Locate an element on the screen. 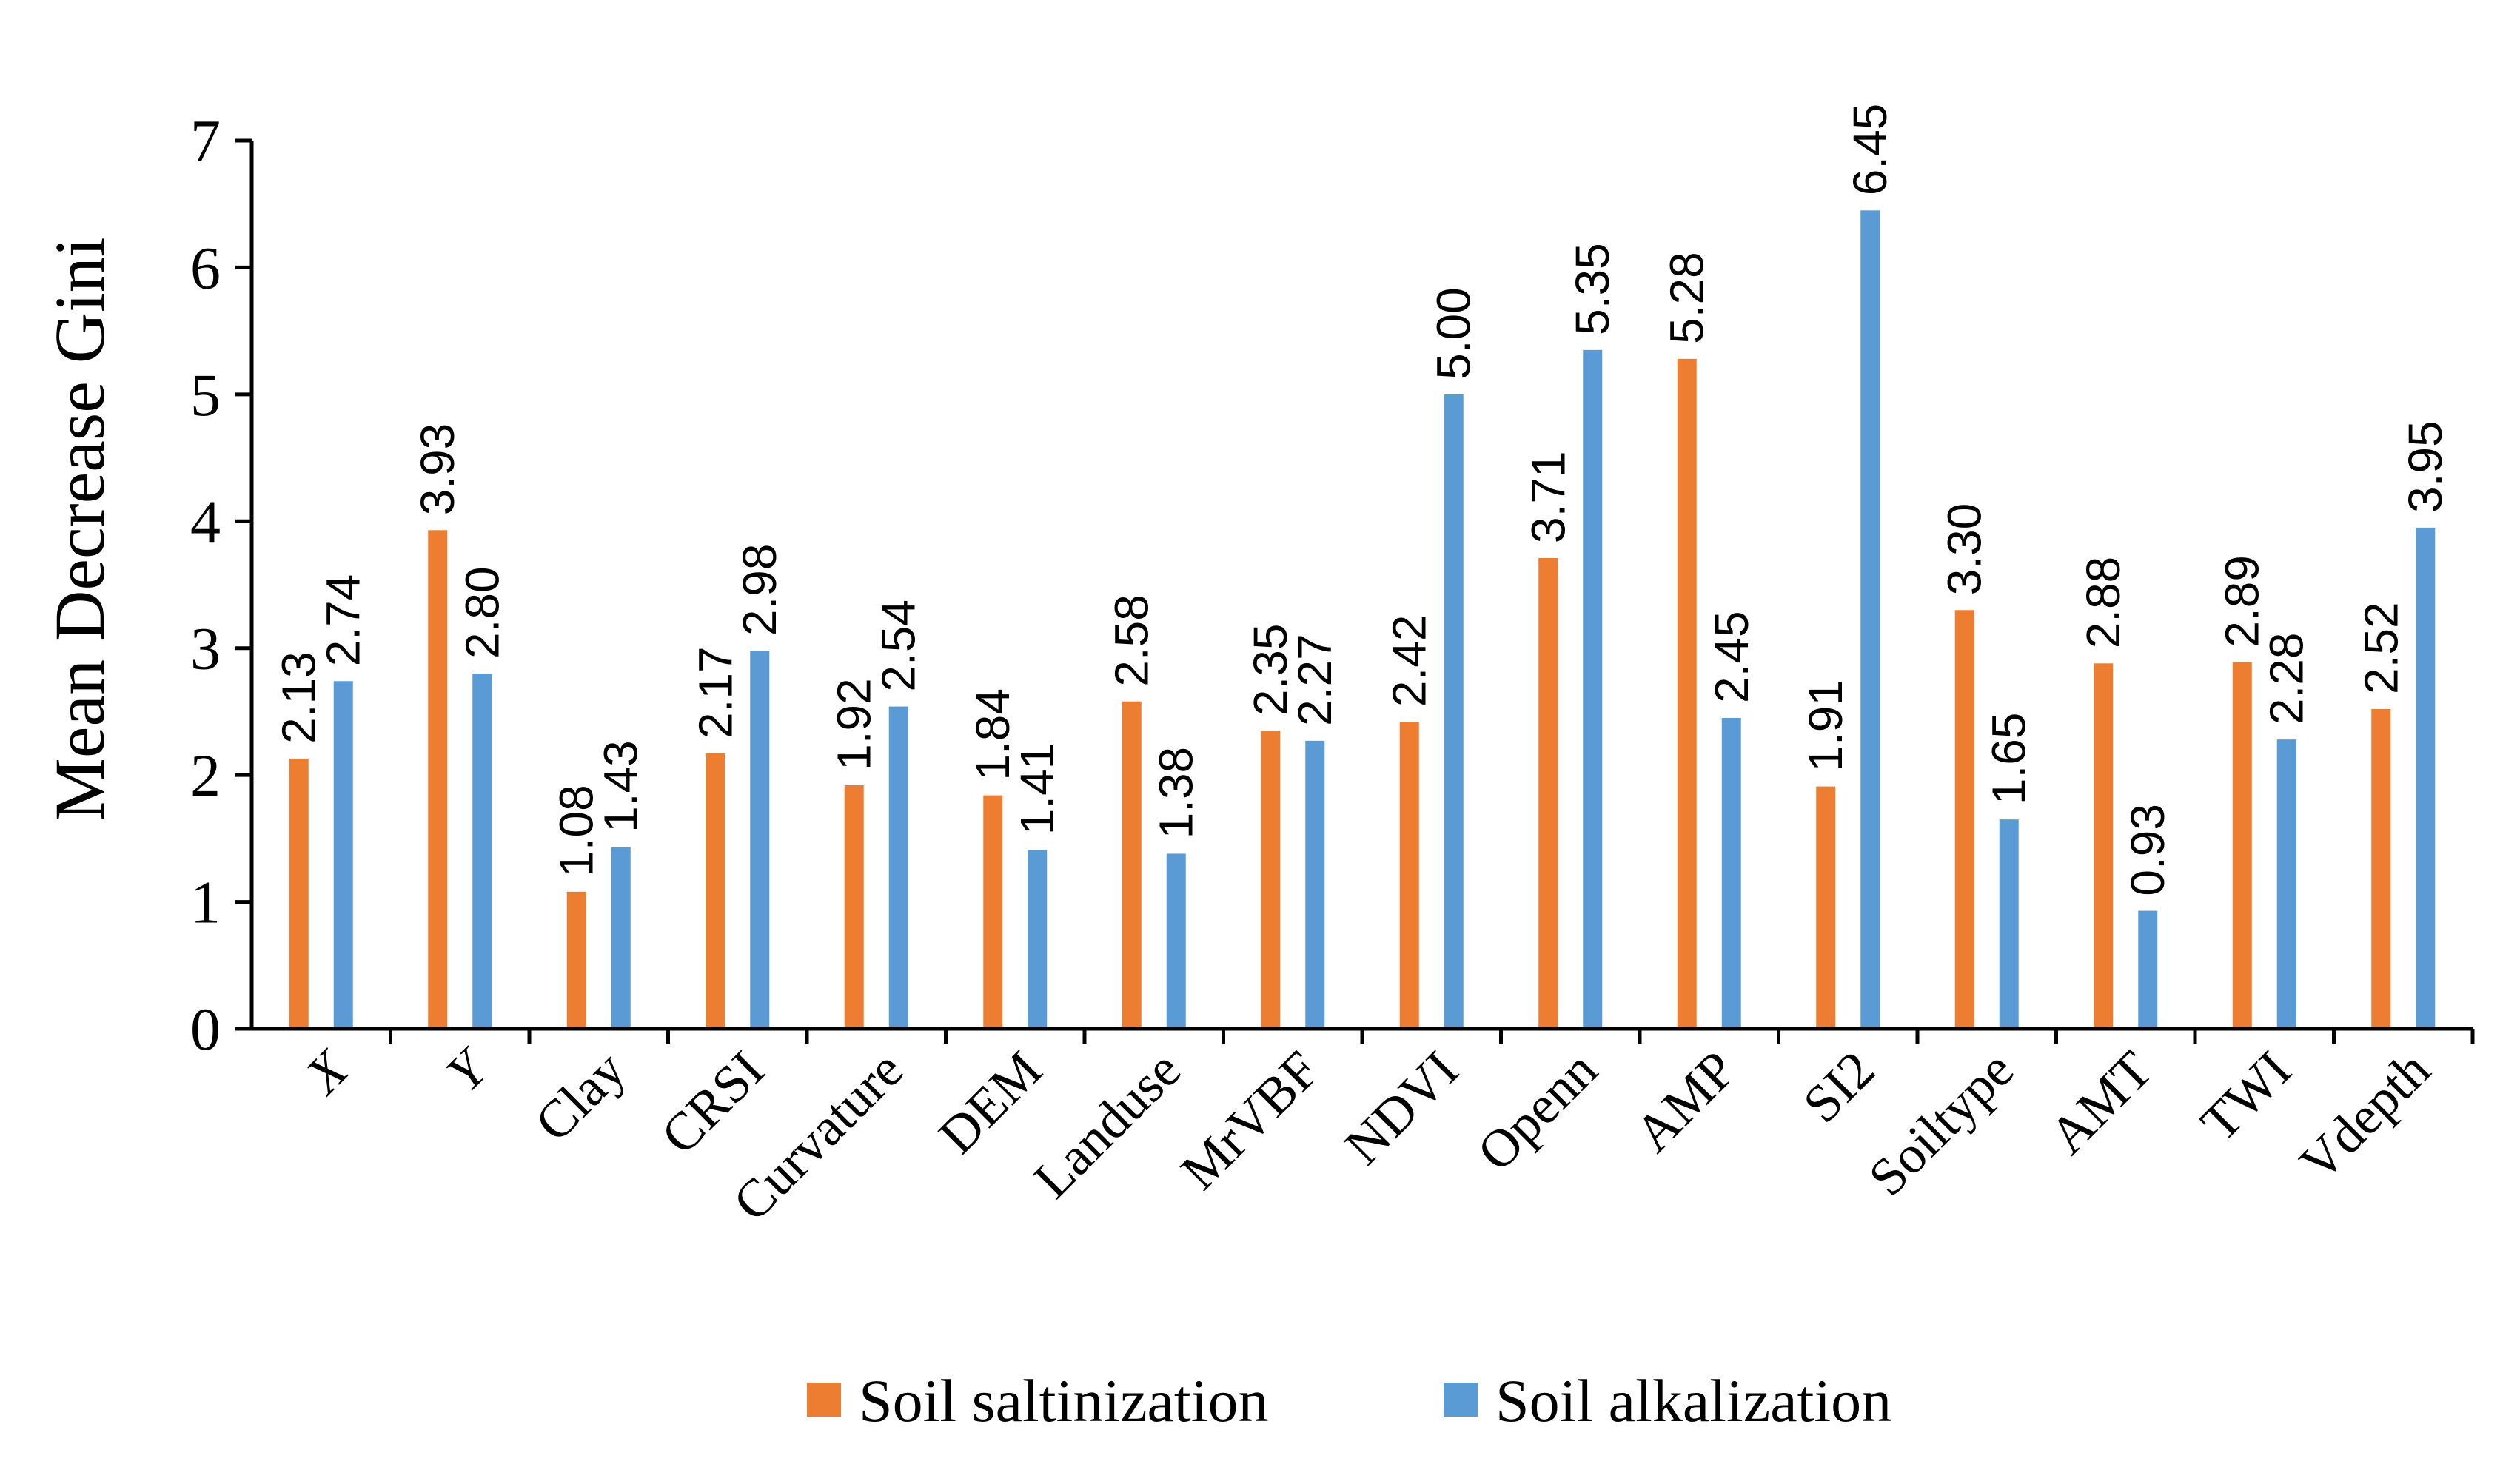 This screenshot has width=2520, height=1464. bar-saltinization-openn is located at coordinates (1548, 793).